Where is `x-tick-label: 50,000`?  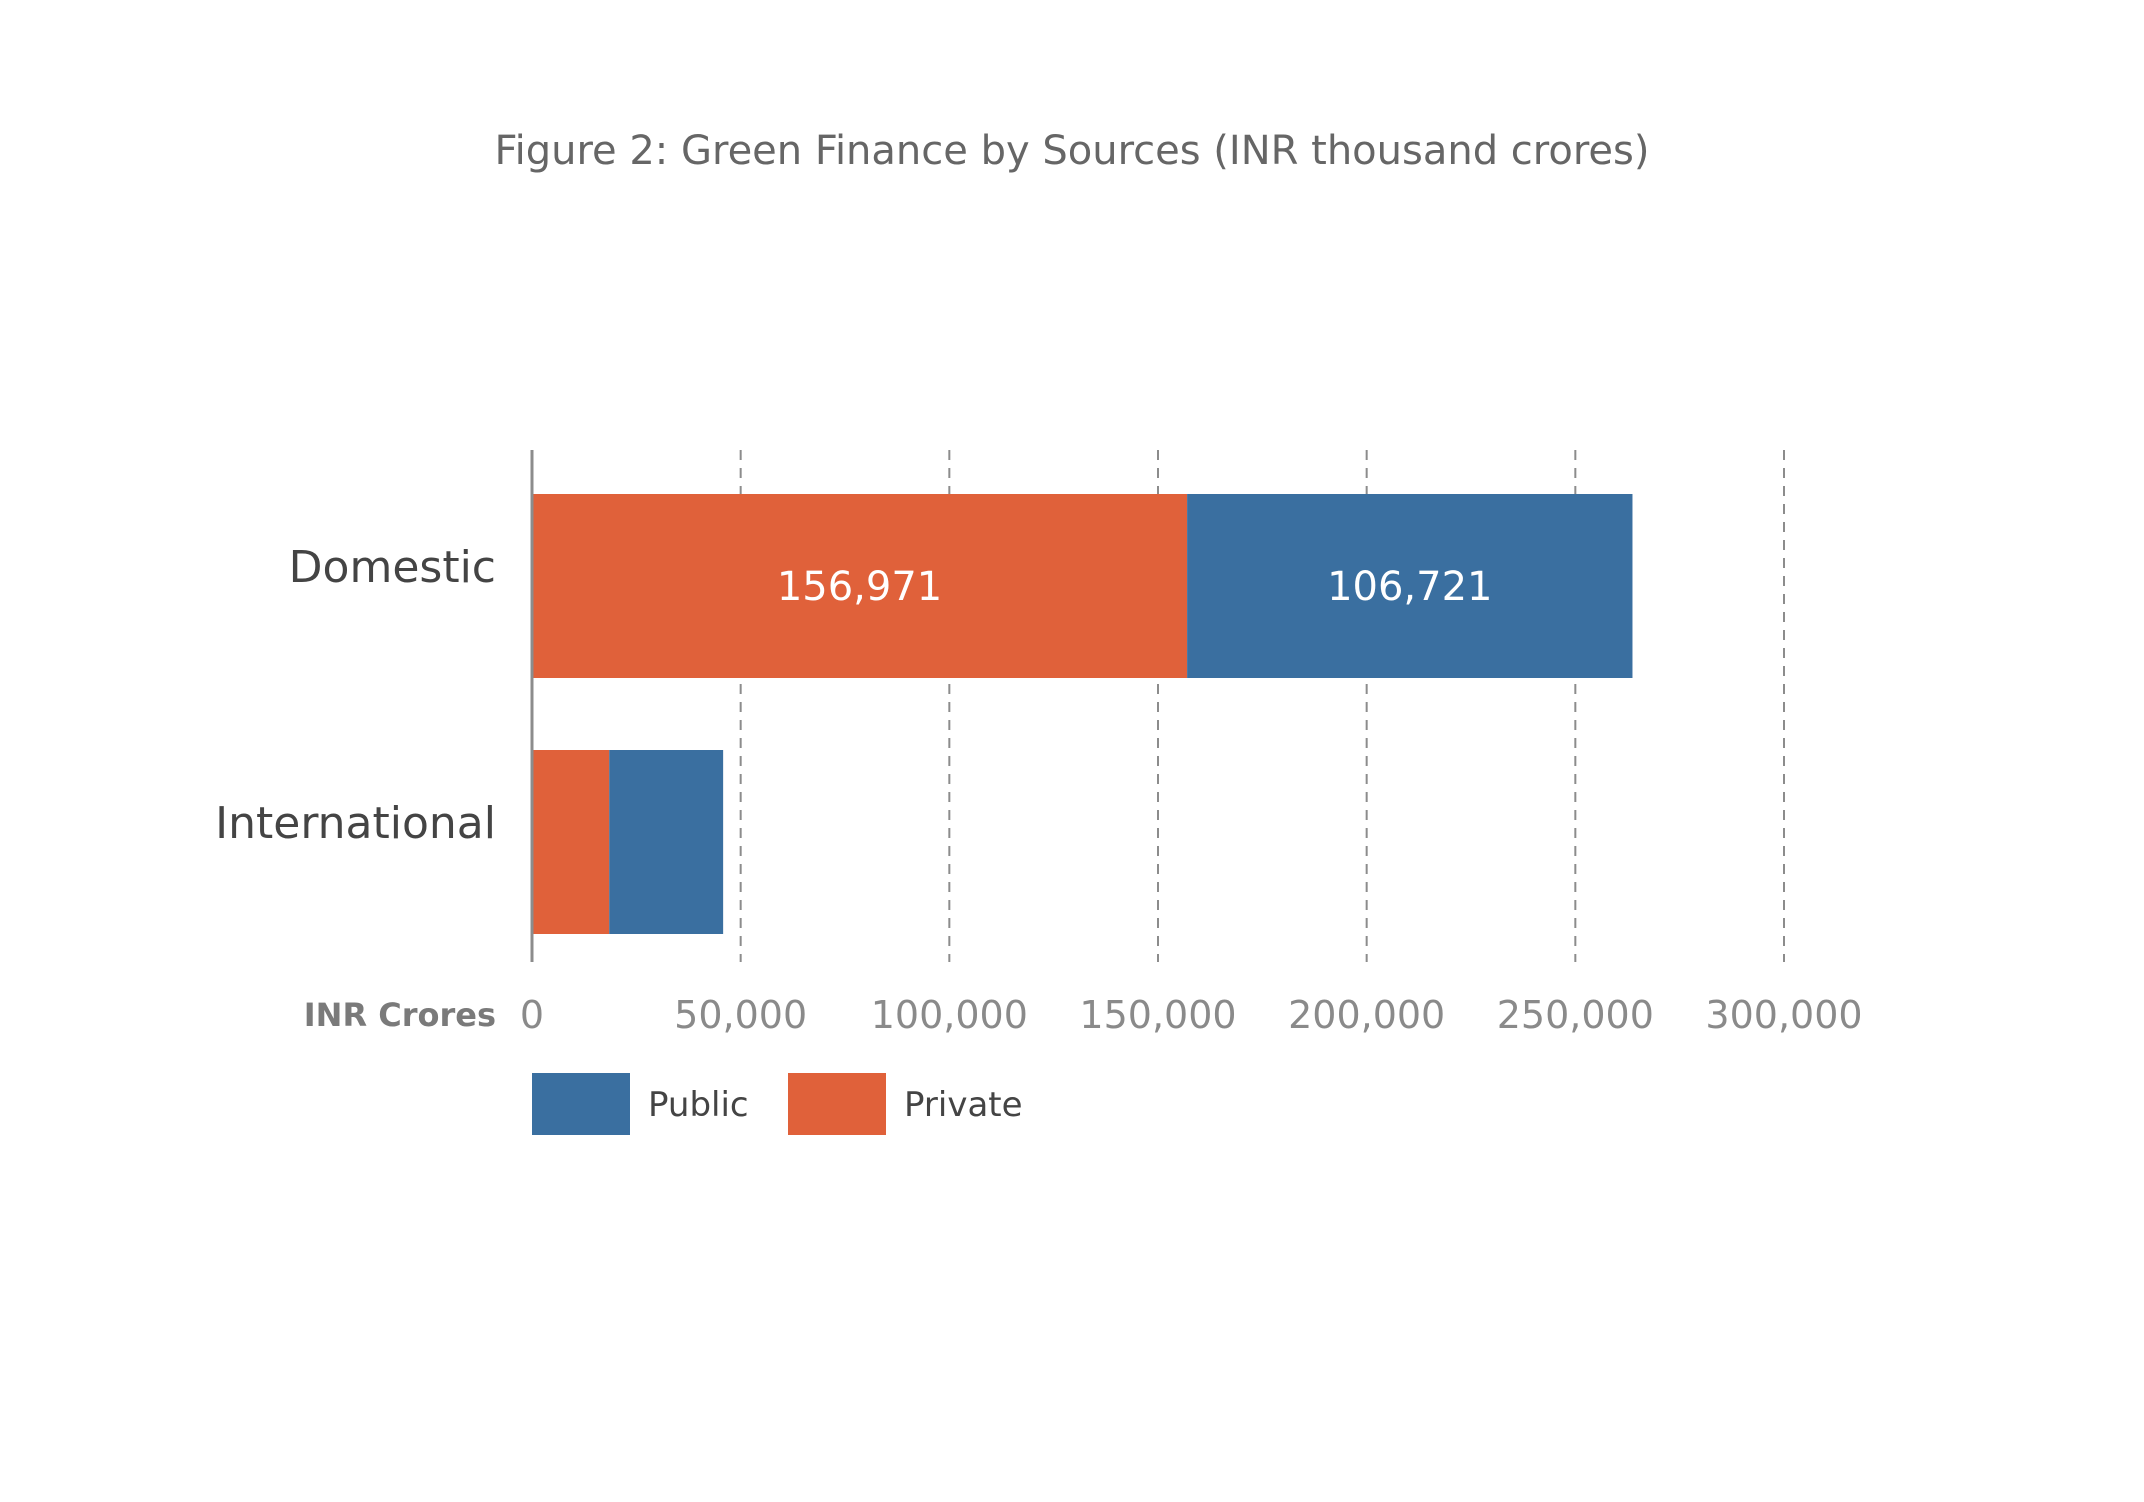 x-tick-label: 50,000 is located at coordinates (740, 1015).